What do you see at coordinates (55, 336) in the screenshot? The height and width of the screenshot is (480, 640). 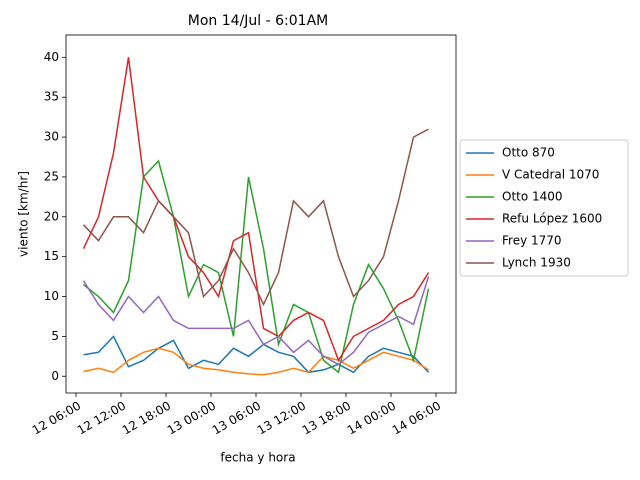 I see `y-tick-label: 5` at bounding box center [55, 336].